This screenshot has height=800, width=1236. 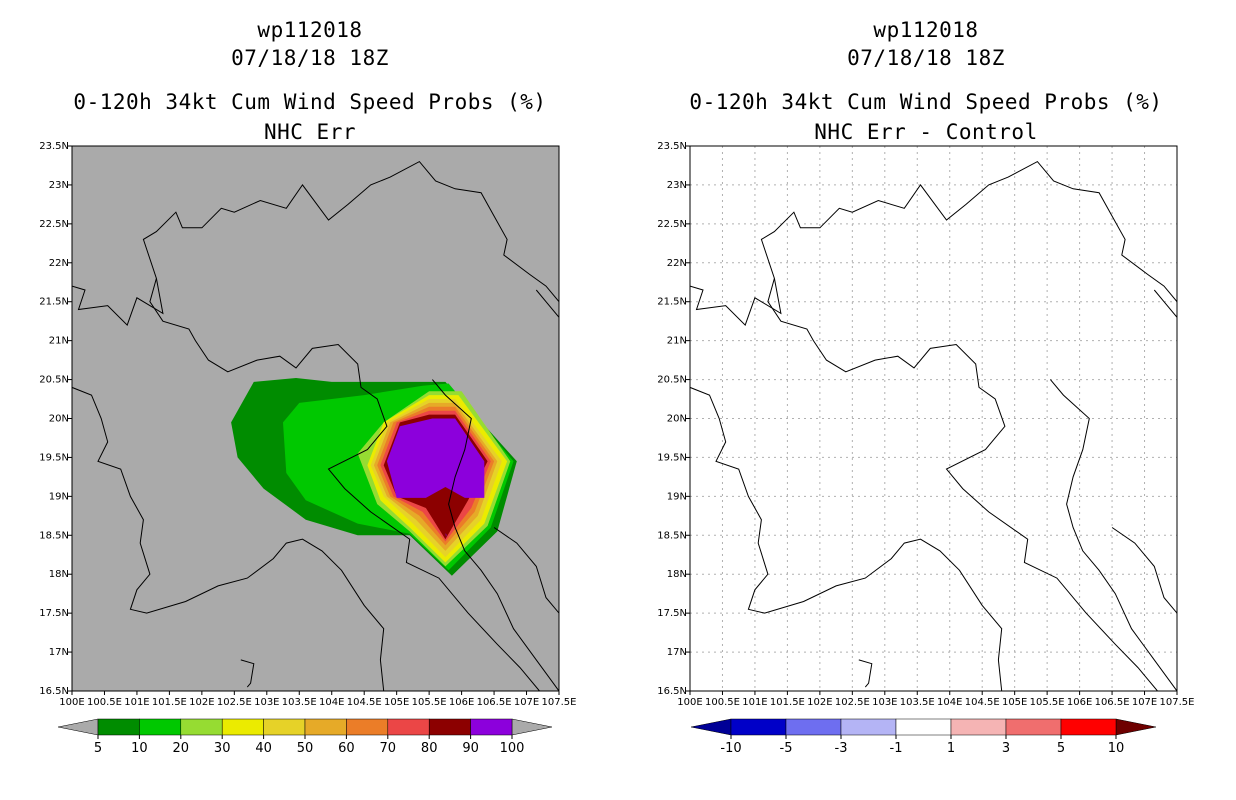 What do you see at coordinates (677, 574) in the screenshot?
I see `y-tick-label: 18N` at bounding box center [677, 574].